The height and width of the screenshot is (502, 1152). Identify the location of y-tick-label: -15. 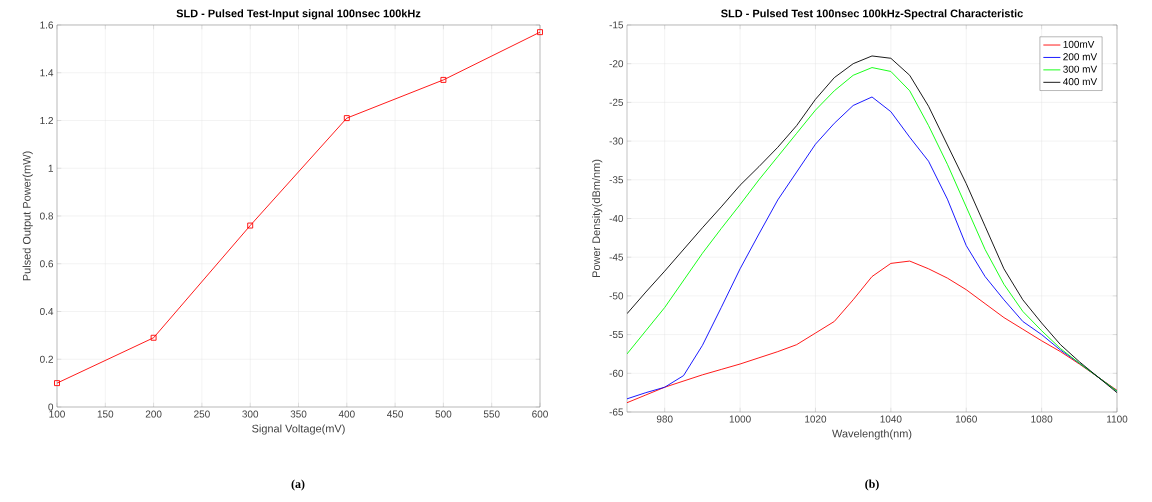
(616, 25).